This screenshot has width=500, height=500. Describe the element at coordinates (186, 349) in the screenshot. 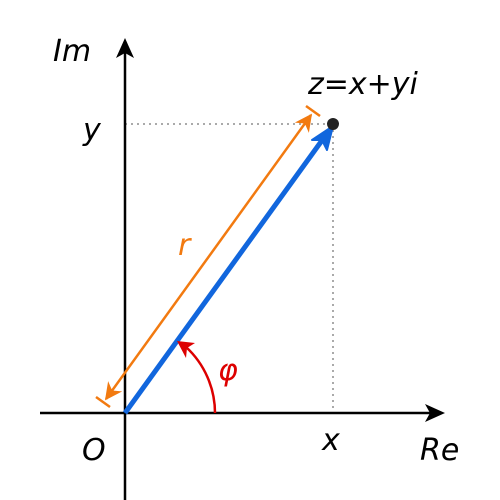

I see `angle-arrow` at that location.